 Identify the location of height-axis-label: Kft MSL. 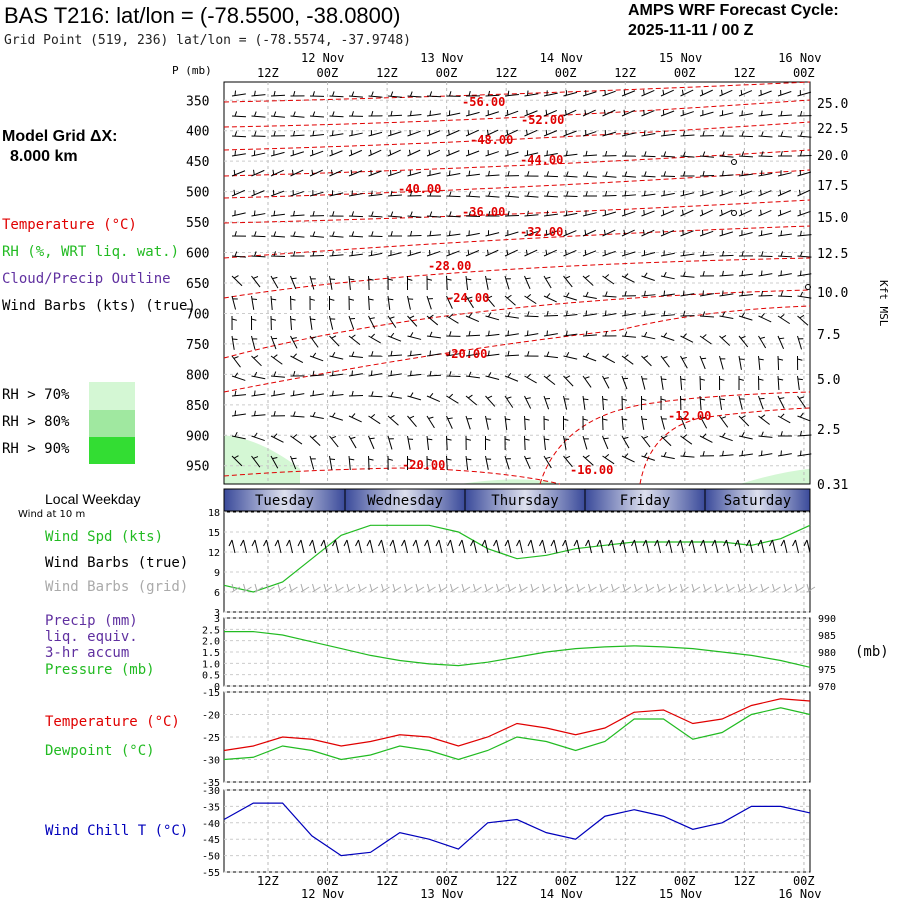
(883, 303).